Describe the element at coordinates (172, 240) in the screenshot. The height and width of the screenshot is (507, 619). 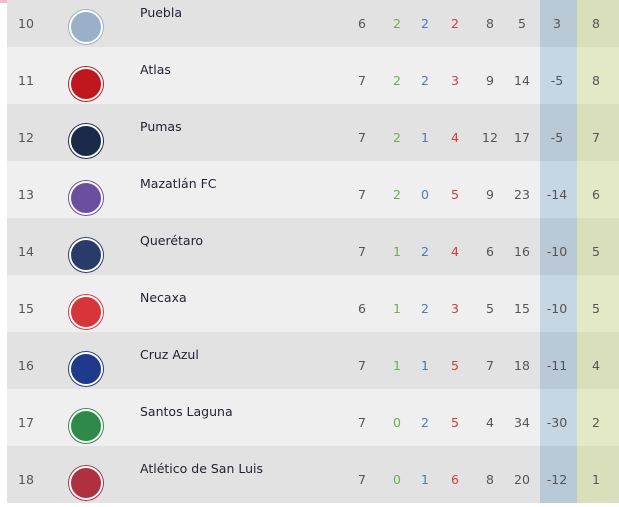
I see `team-name: Querétaro` at that location.